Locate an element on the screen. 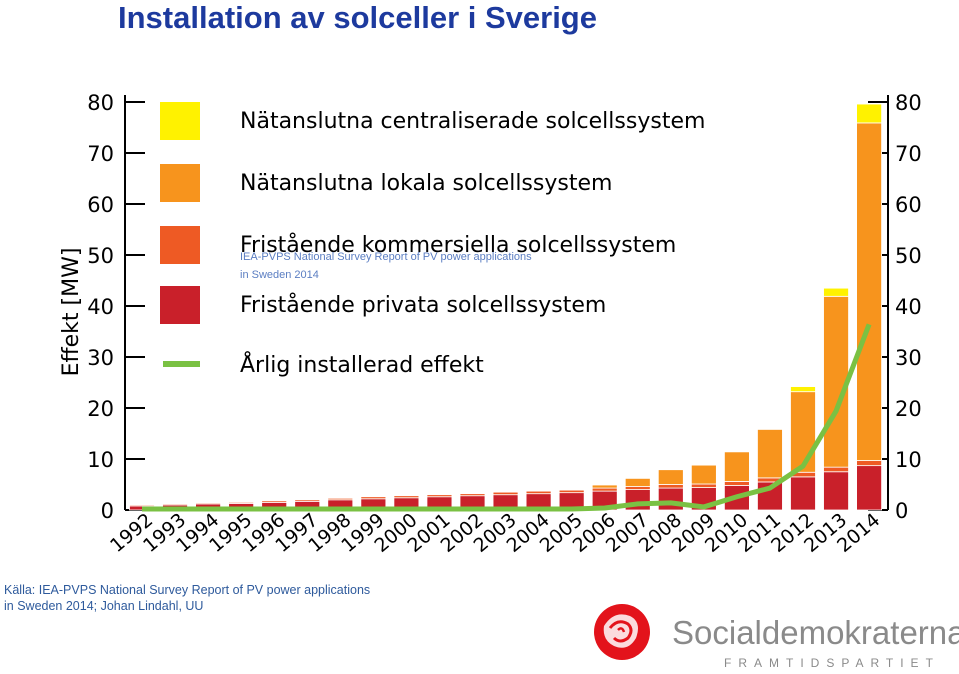 The image size is (959, 674). y-tick-label-left-0: 0 is located at coordinates (107, 511).